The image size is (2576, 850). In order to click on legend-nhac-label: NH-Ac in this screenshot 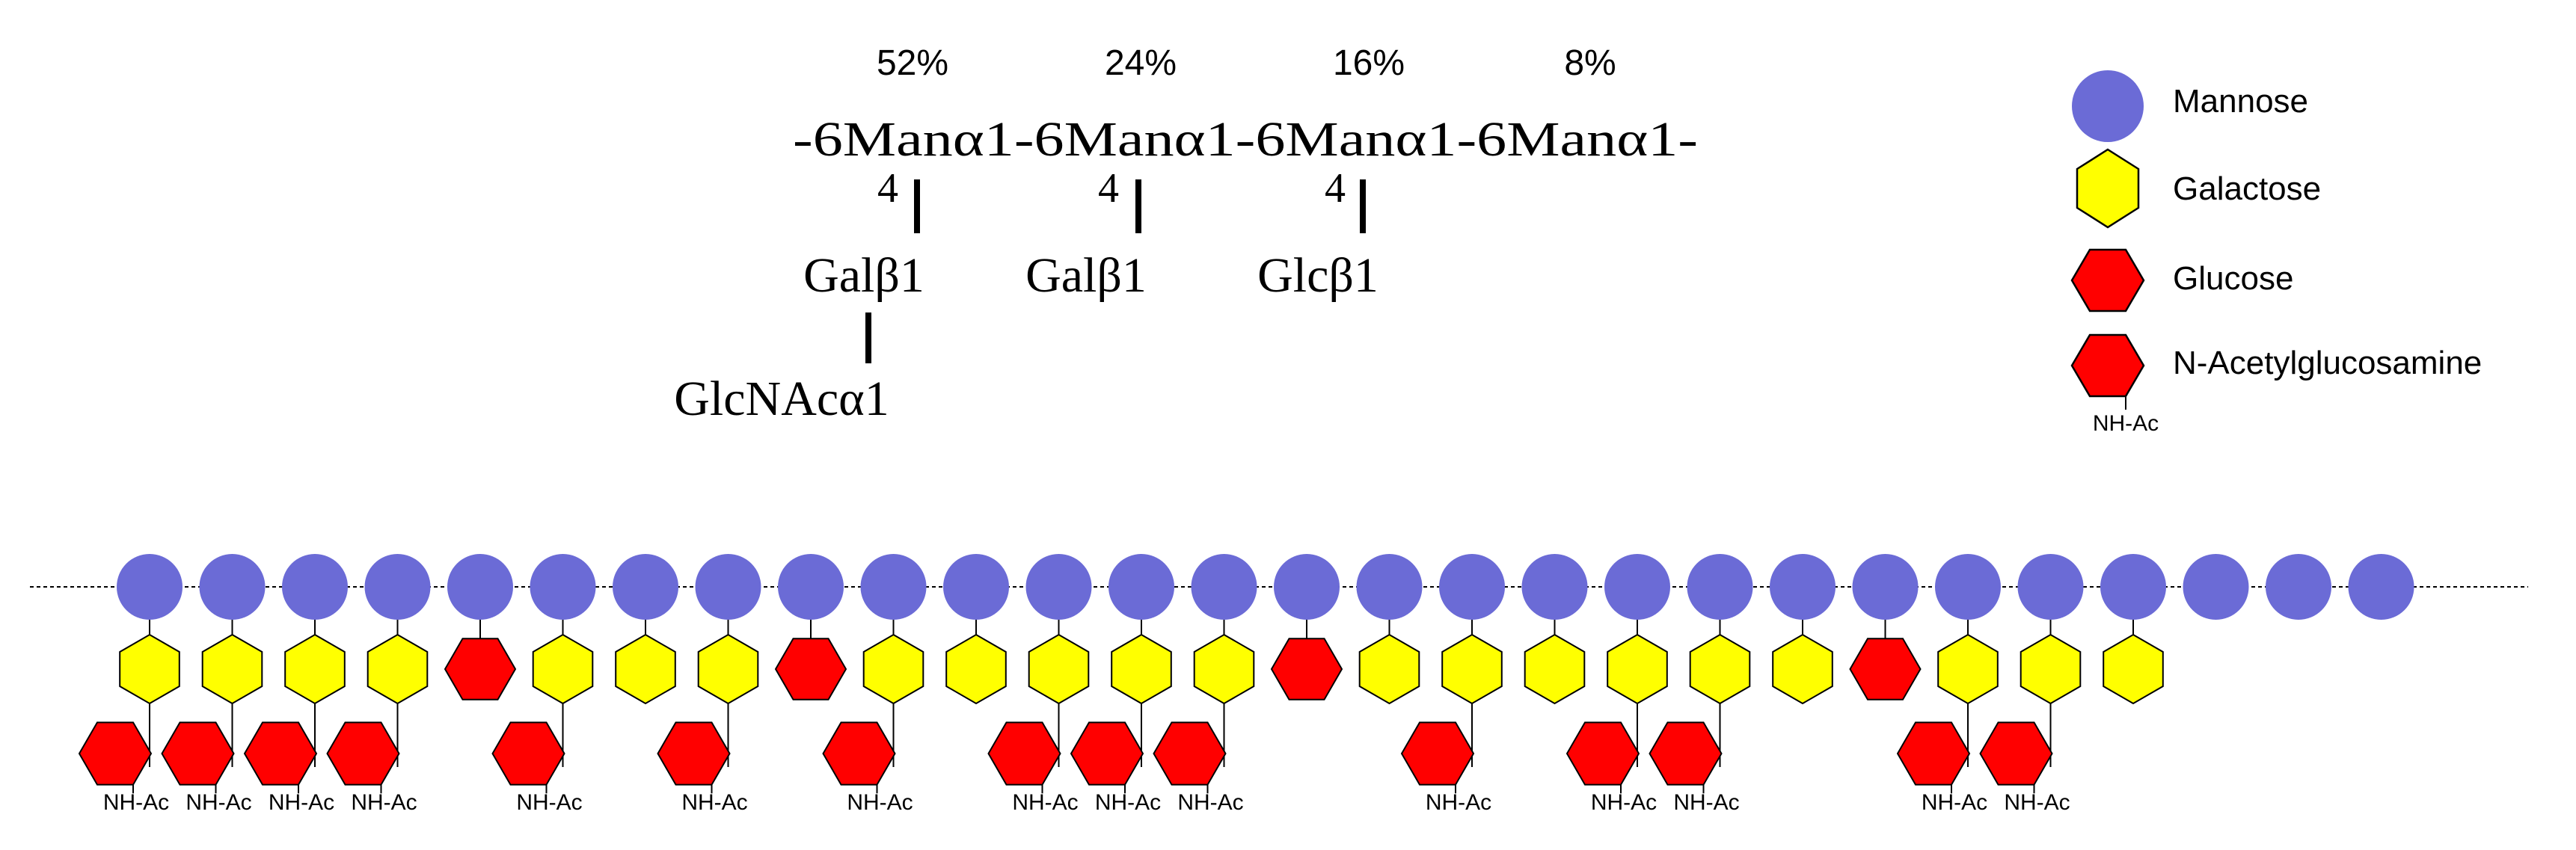, I will do `click(2126, 423)`.